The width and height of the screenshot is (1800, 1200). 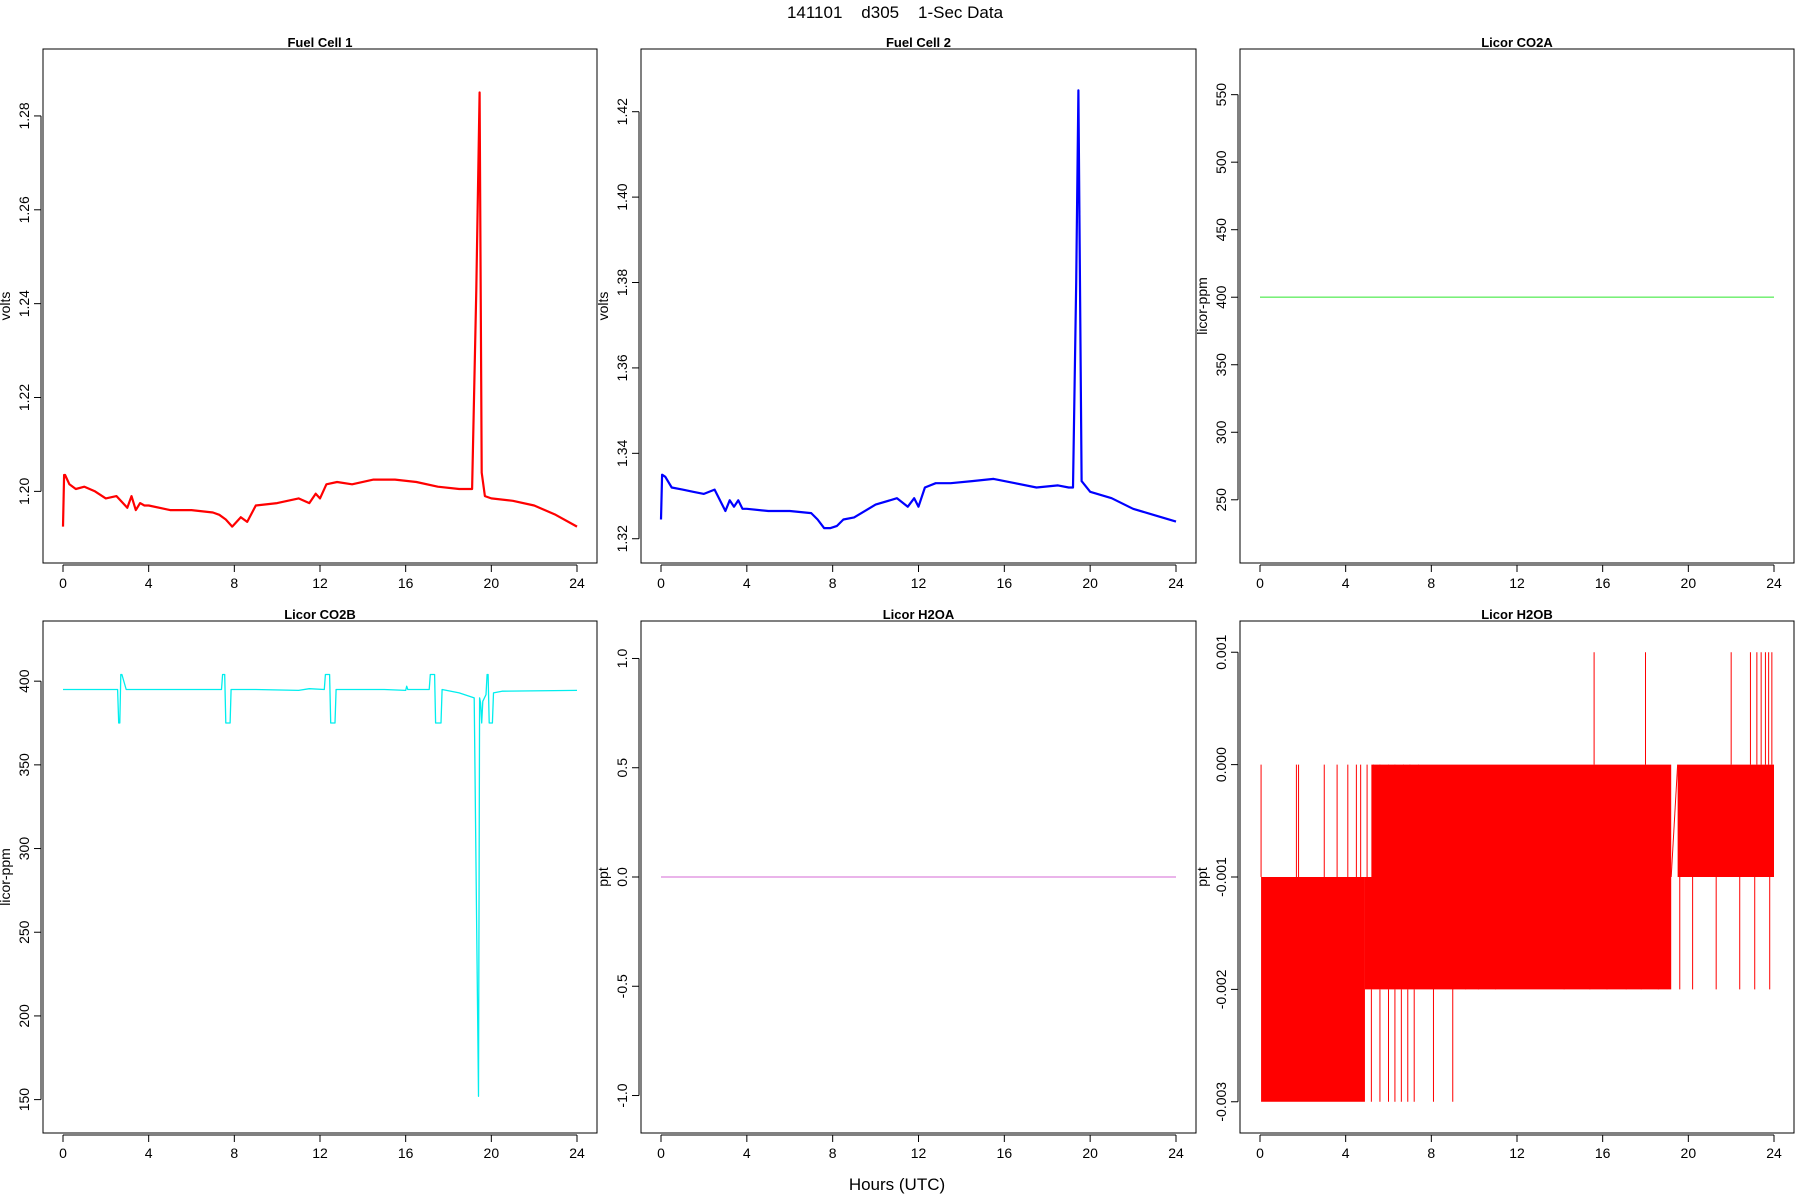 I want to click on panel-licor-co2a-y-tick-label: 550, so click(x=1221, y=95).